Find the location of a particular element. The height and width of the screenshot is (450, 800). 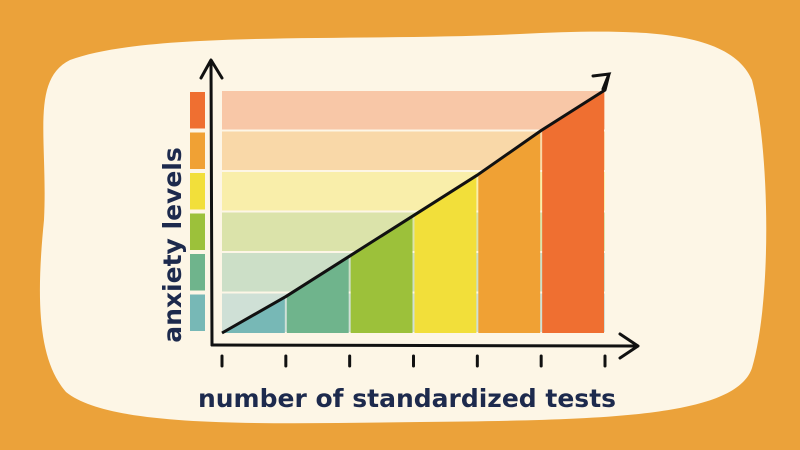

y-axis is located at coordinates (211, 203).